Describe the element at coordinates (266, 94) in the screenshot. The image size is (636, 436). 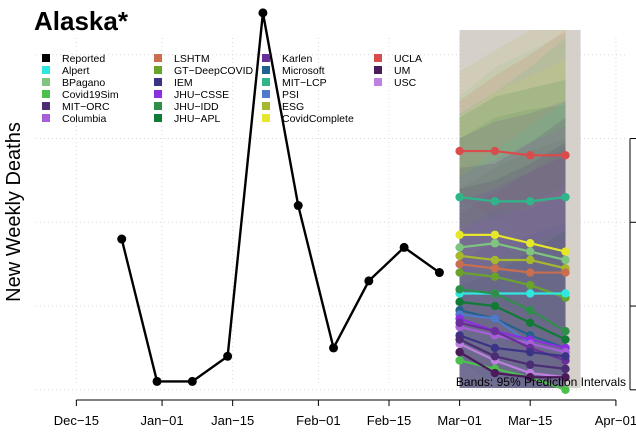
I see `legend-swatch-psi` at that location.